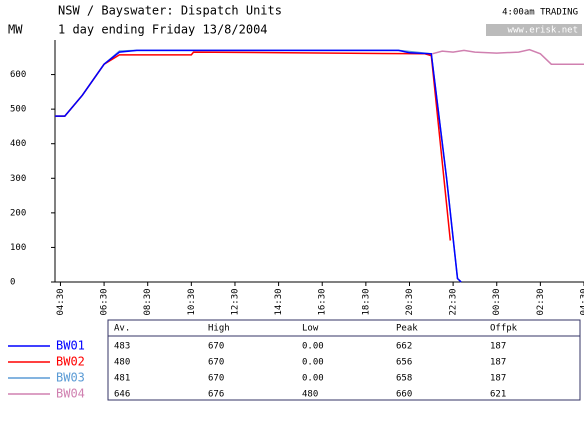  Describe the element at coordinates (323, 301) in the screenshot. I see `x-tick-label: 16:30` at that location.